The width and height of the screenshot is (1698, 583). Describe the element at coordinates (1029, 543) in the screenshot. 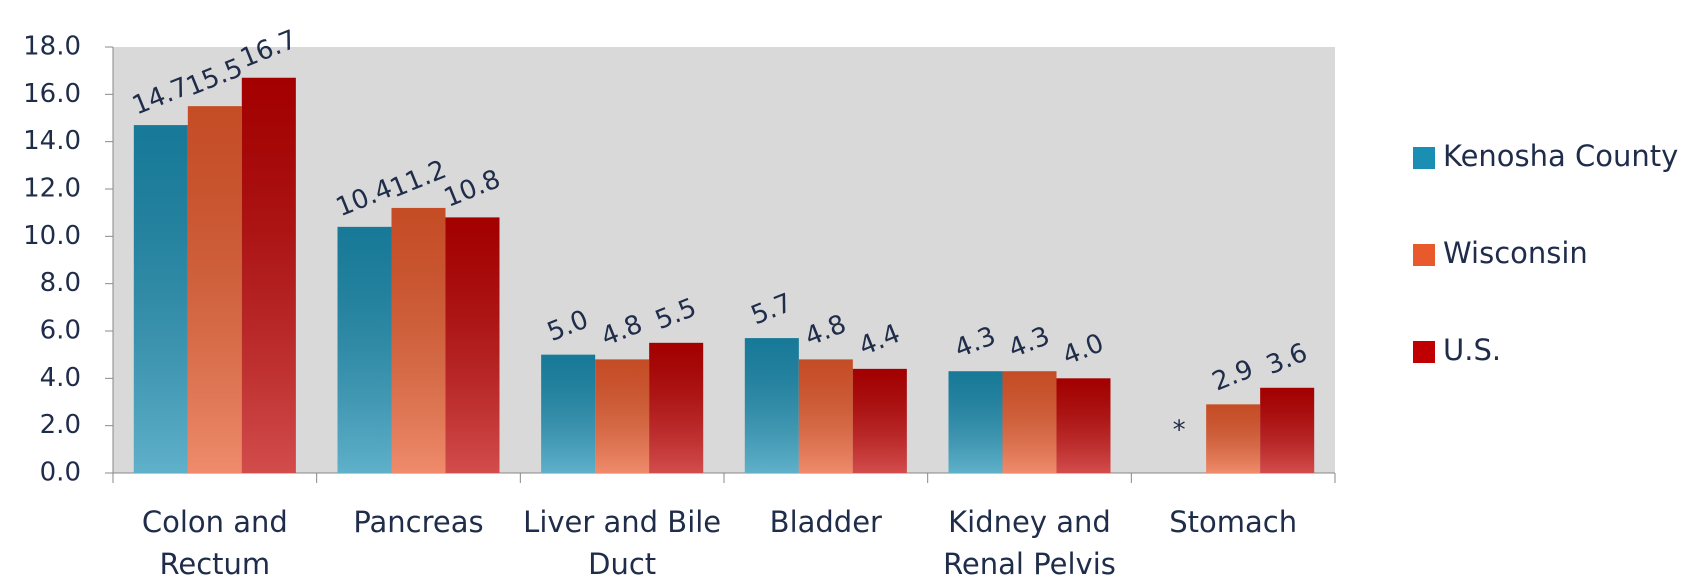

I see `x-tick-label: Kidney and Renal Pelvis` at that location.